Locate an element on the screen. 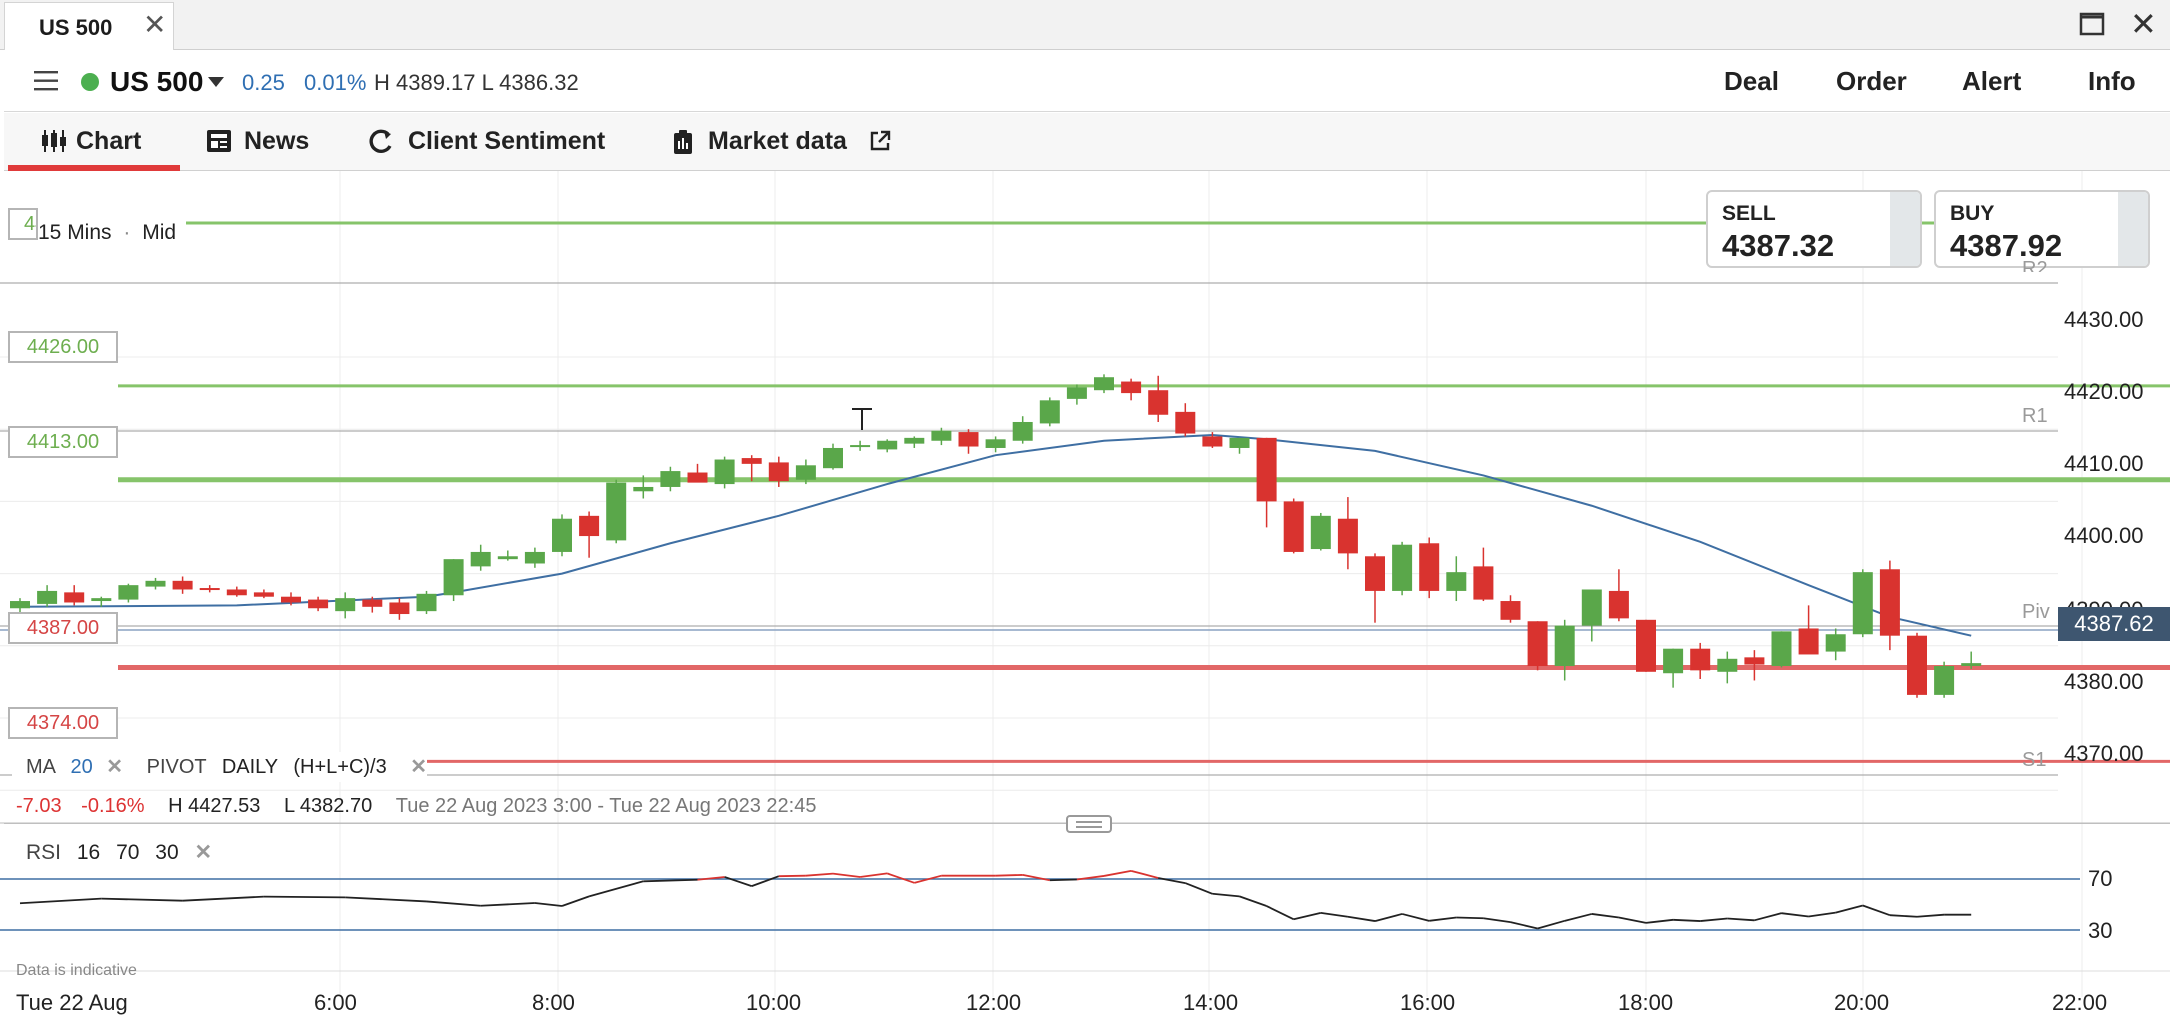  level-box-4374: 4374.00 is located at coordinates (63, 723).